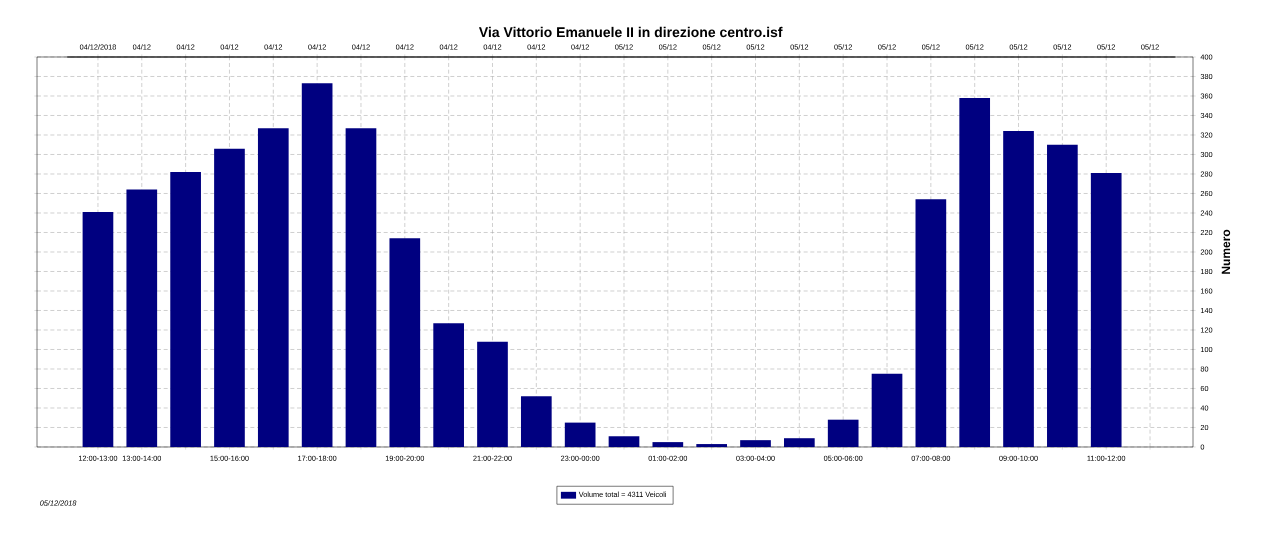 The width and height of the screenshot is (1288, 535). I want to click on chart-title: Via Vittorio Emanuele II in direzione centro.isf, so click(630, 32).